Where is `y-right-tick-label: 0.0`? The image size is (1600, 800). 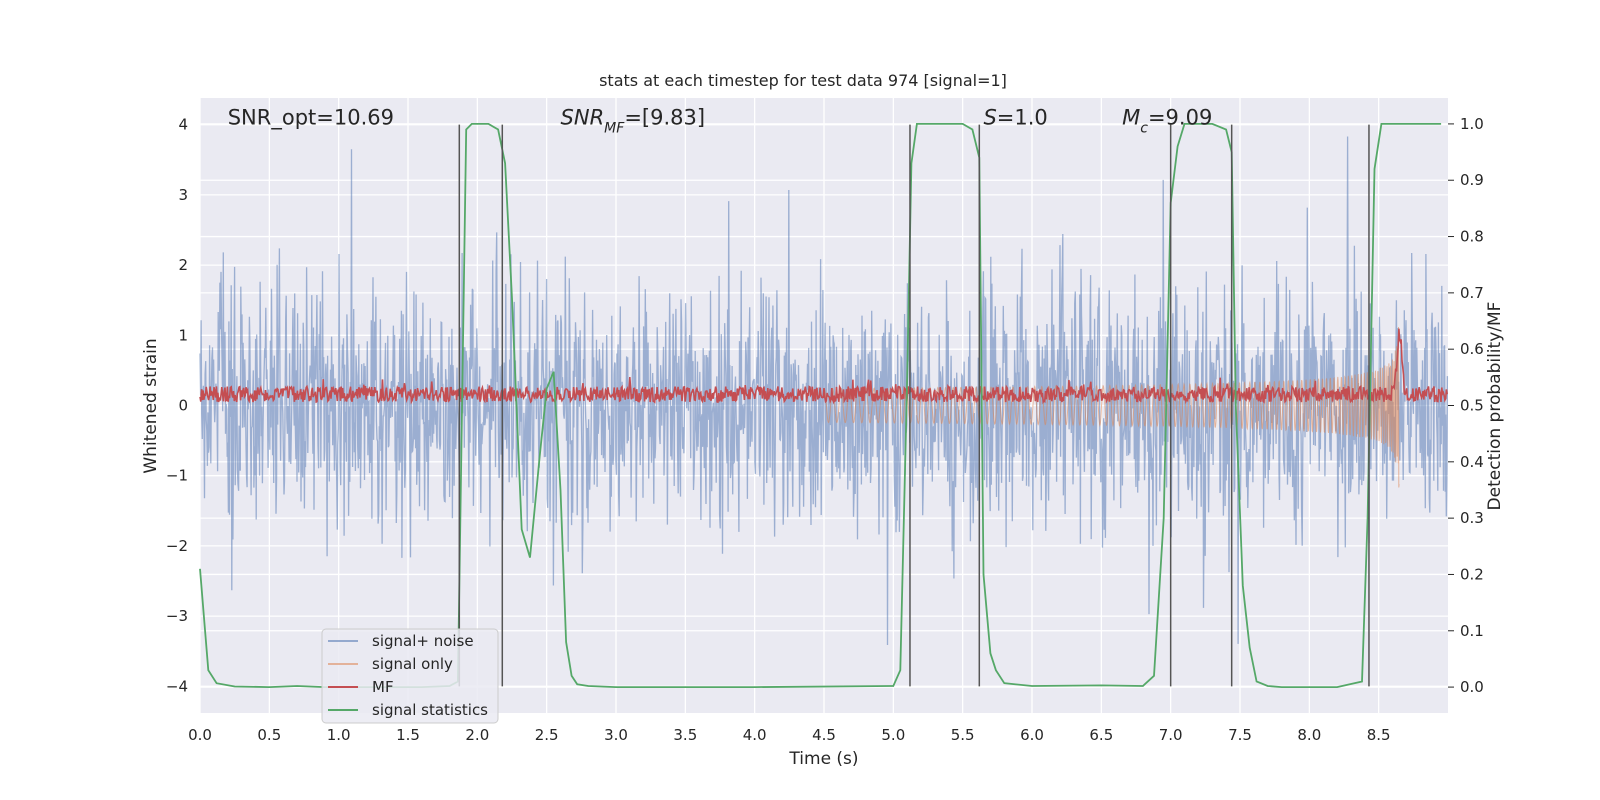 y-right-tick-label: 0.0 is located at coordinates (1472, 687).